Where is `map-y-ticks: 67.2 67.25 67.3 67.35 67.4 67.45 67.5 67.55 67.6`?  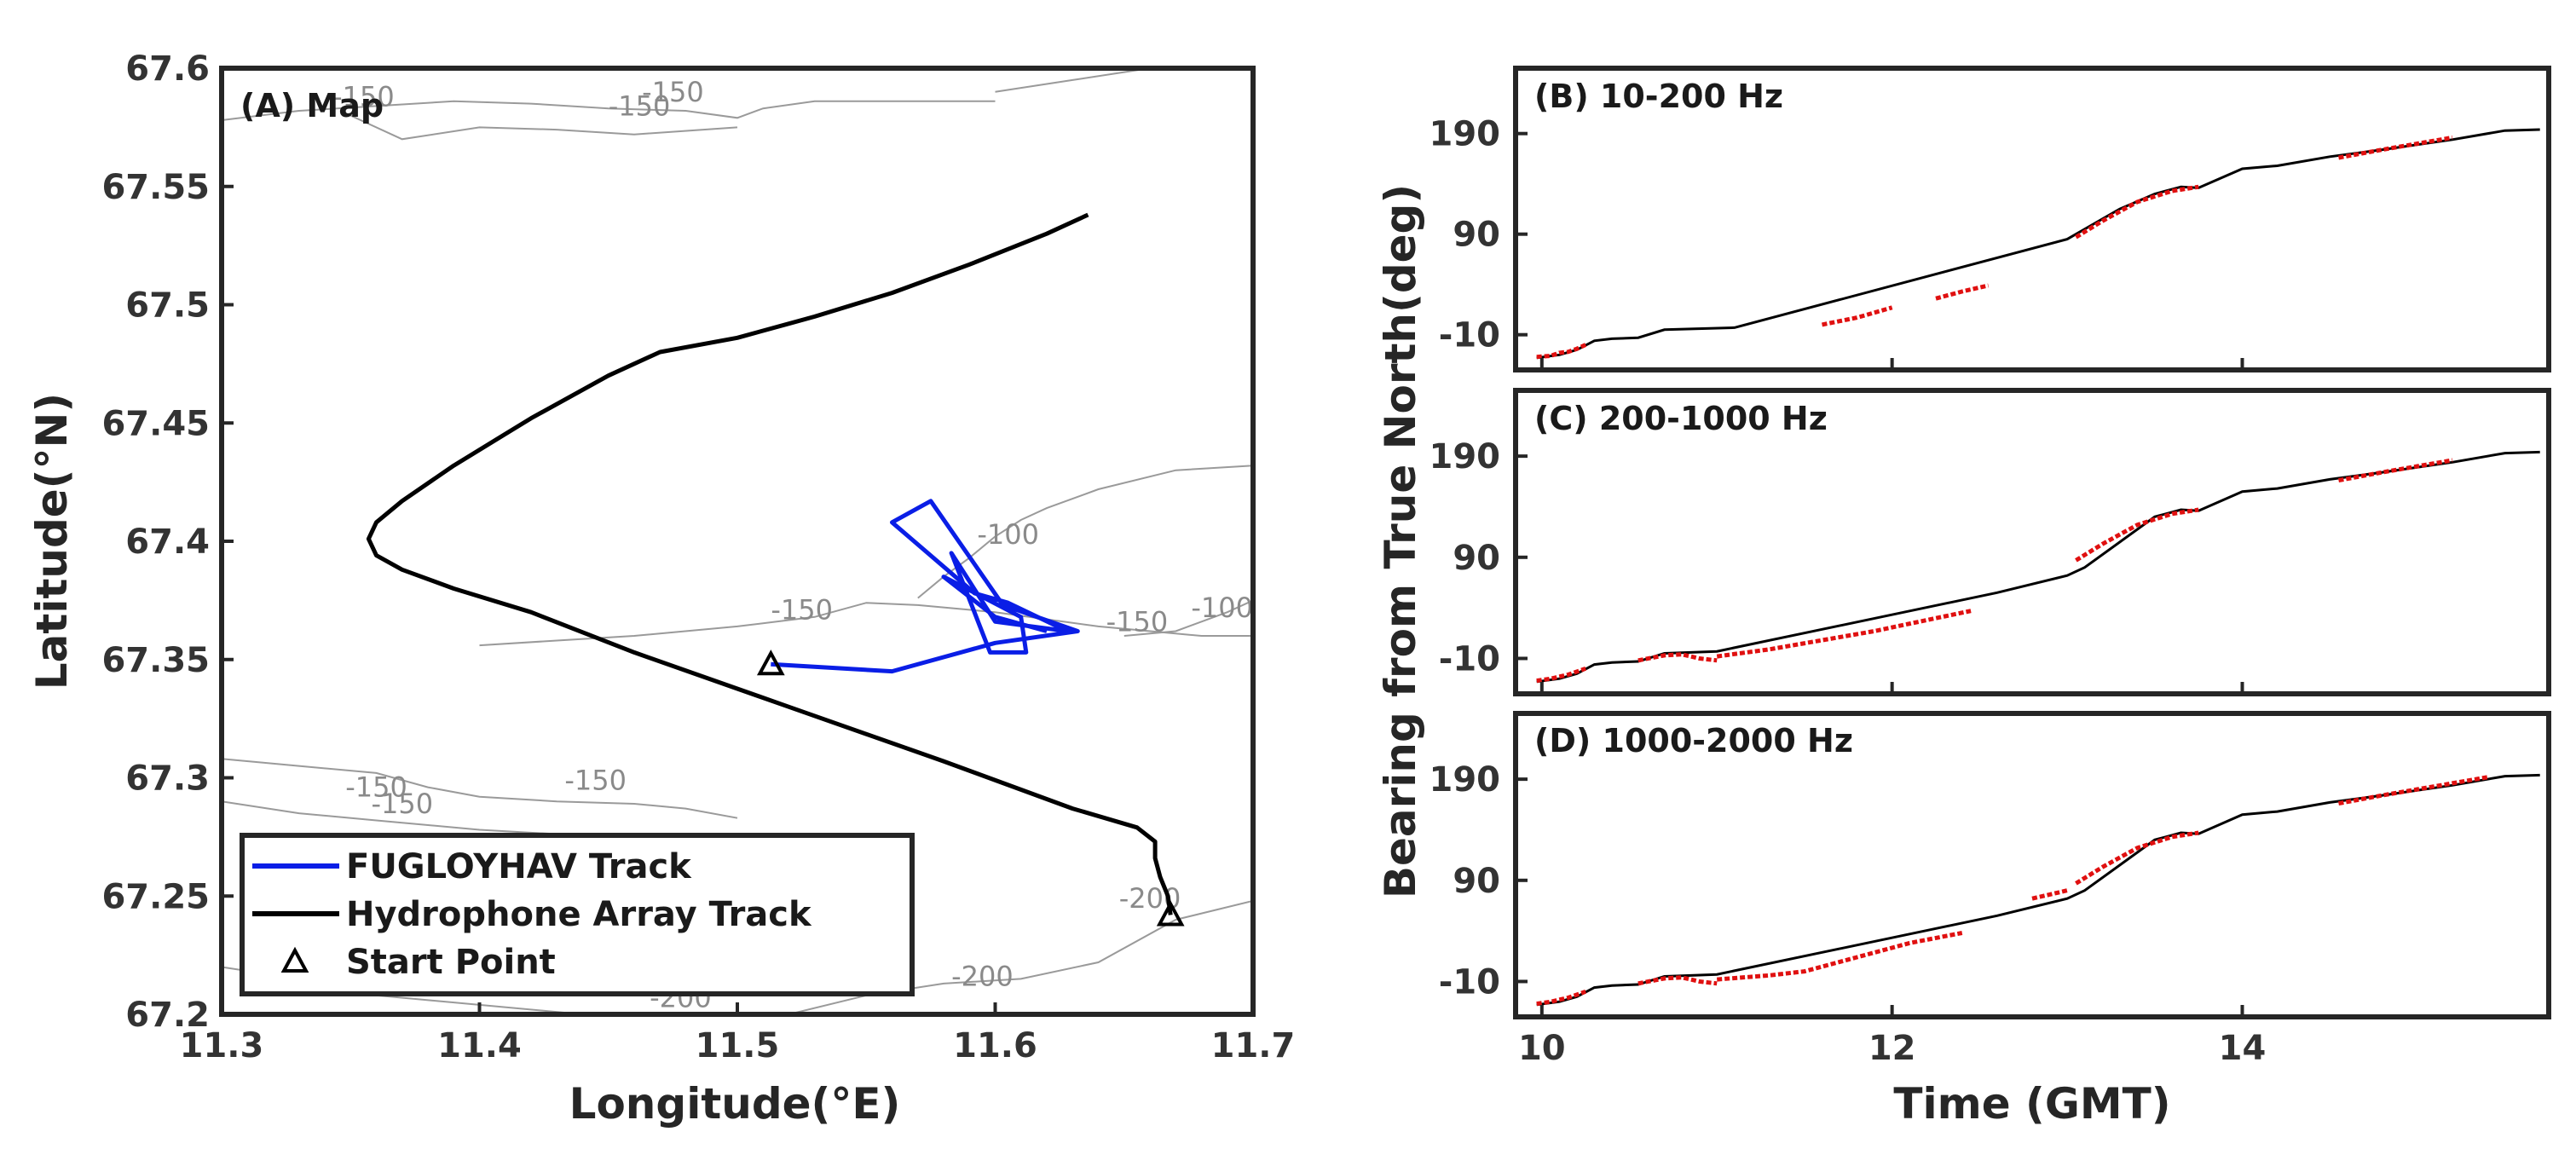
map-y-ticks: 67.2 67.25 67.3 67.35 67.4 67.45 67.5 67.55 67.6 is located at coordinates (167, 542).